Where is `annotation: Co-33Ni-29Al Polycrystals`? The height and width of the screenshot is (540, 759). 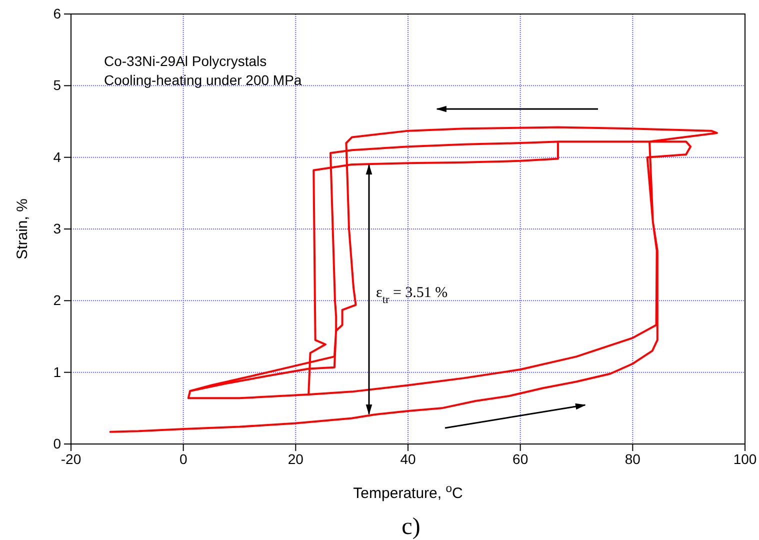
annotation: Co-33Ni-29Al Polycrystals is located at coordinates (185, 61).